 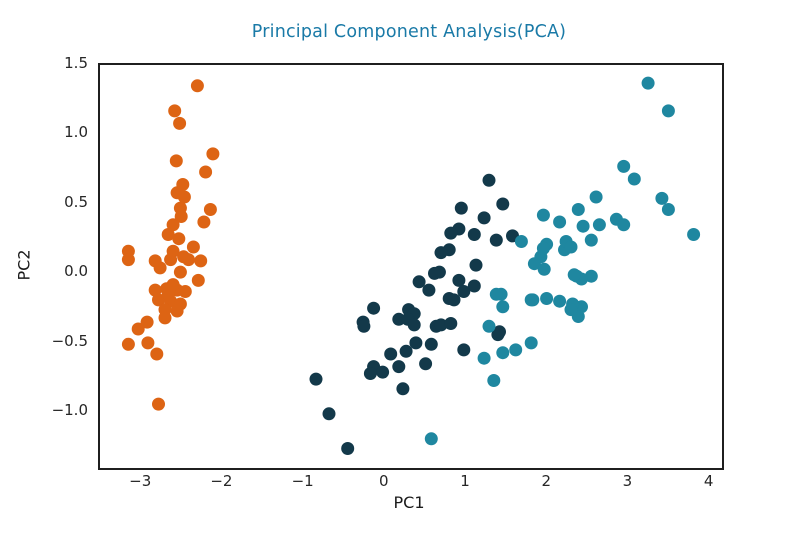 What do you see at coordinates (76, 63) in the screenshot?
I see `y-tick-label: 1.5` at bounding box center [76, 63].